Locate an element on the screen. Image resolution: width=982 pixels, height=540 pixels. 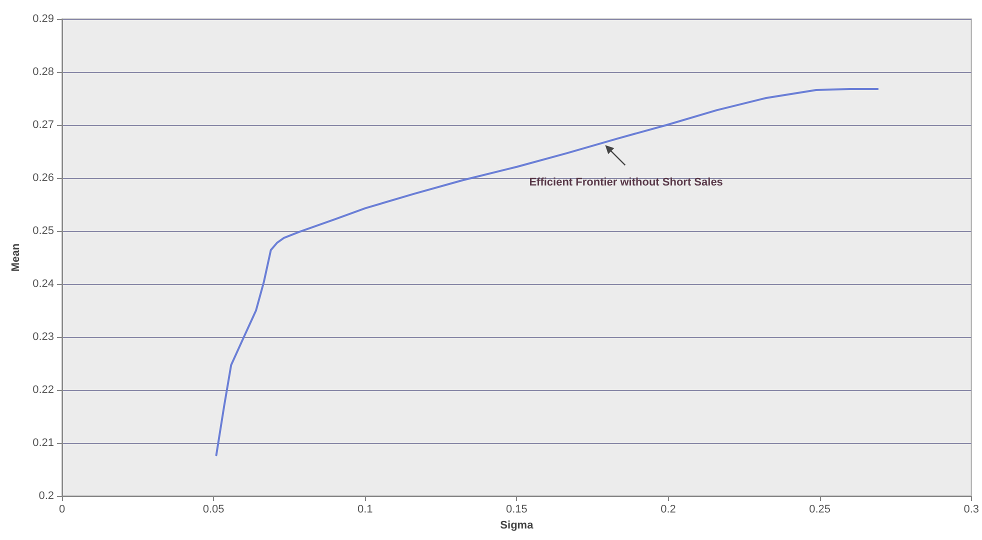
x-tick-label: 0.05 is located at coordinates (213, 510).